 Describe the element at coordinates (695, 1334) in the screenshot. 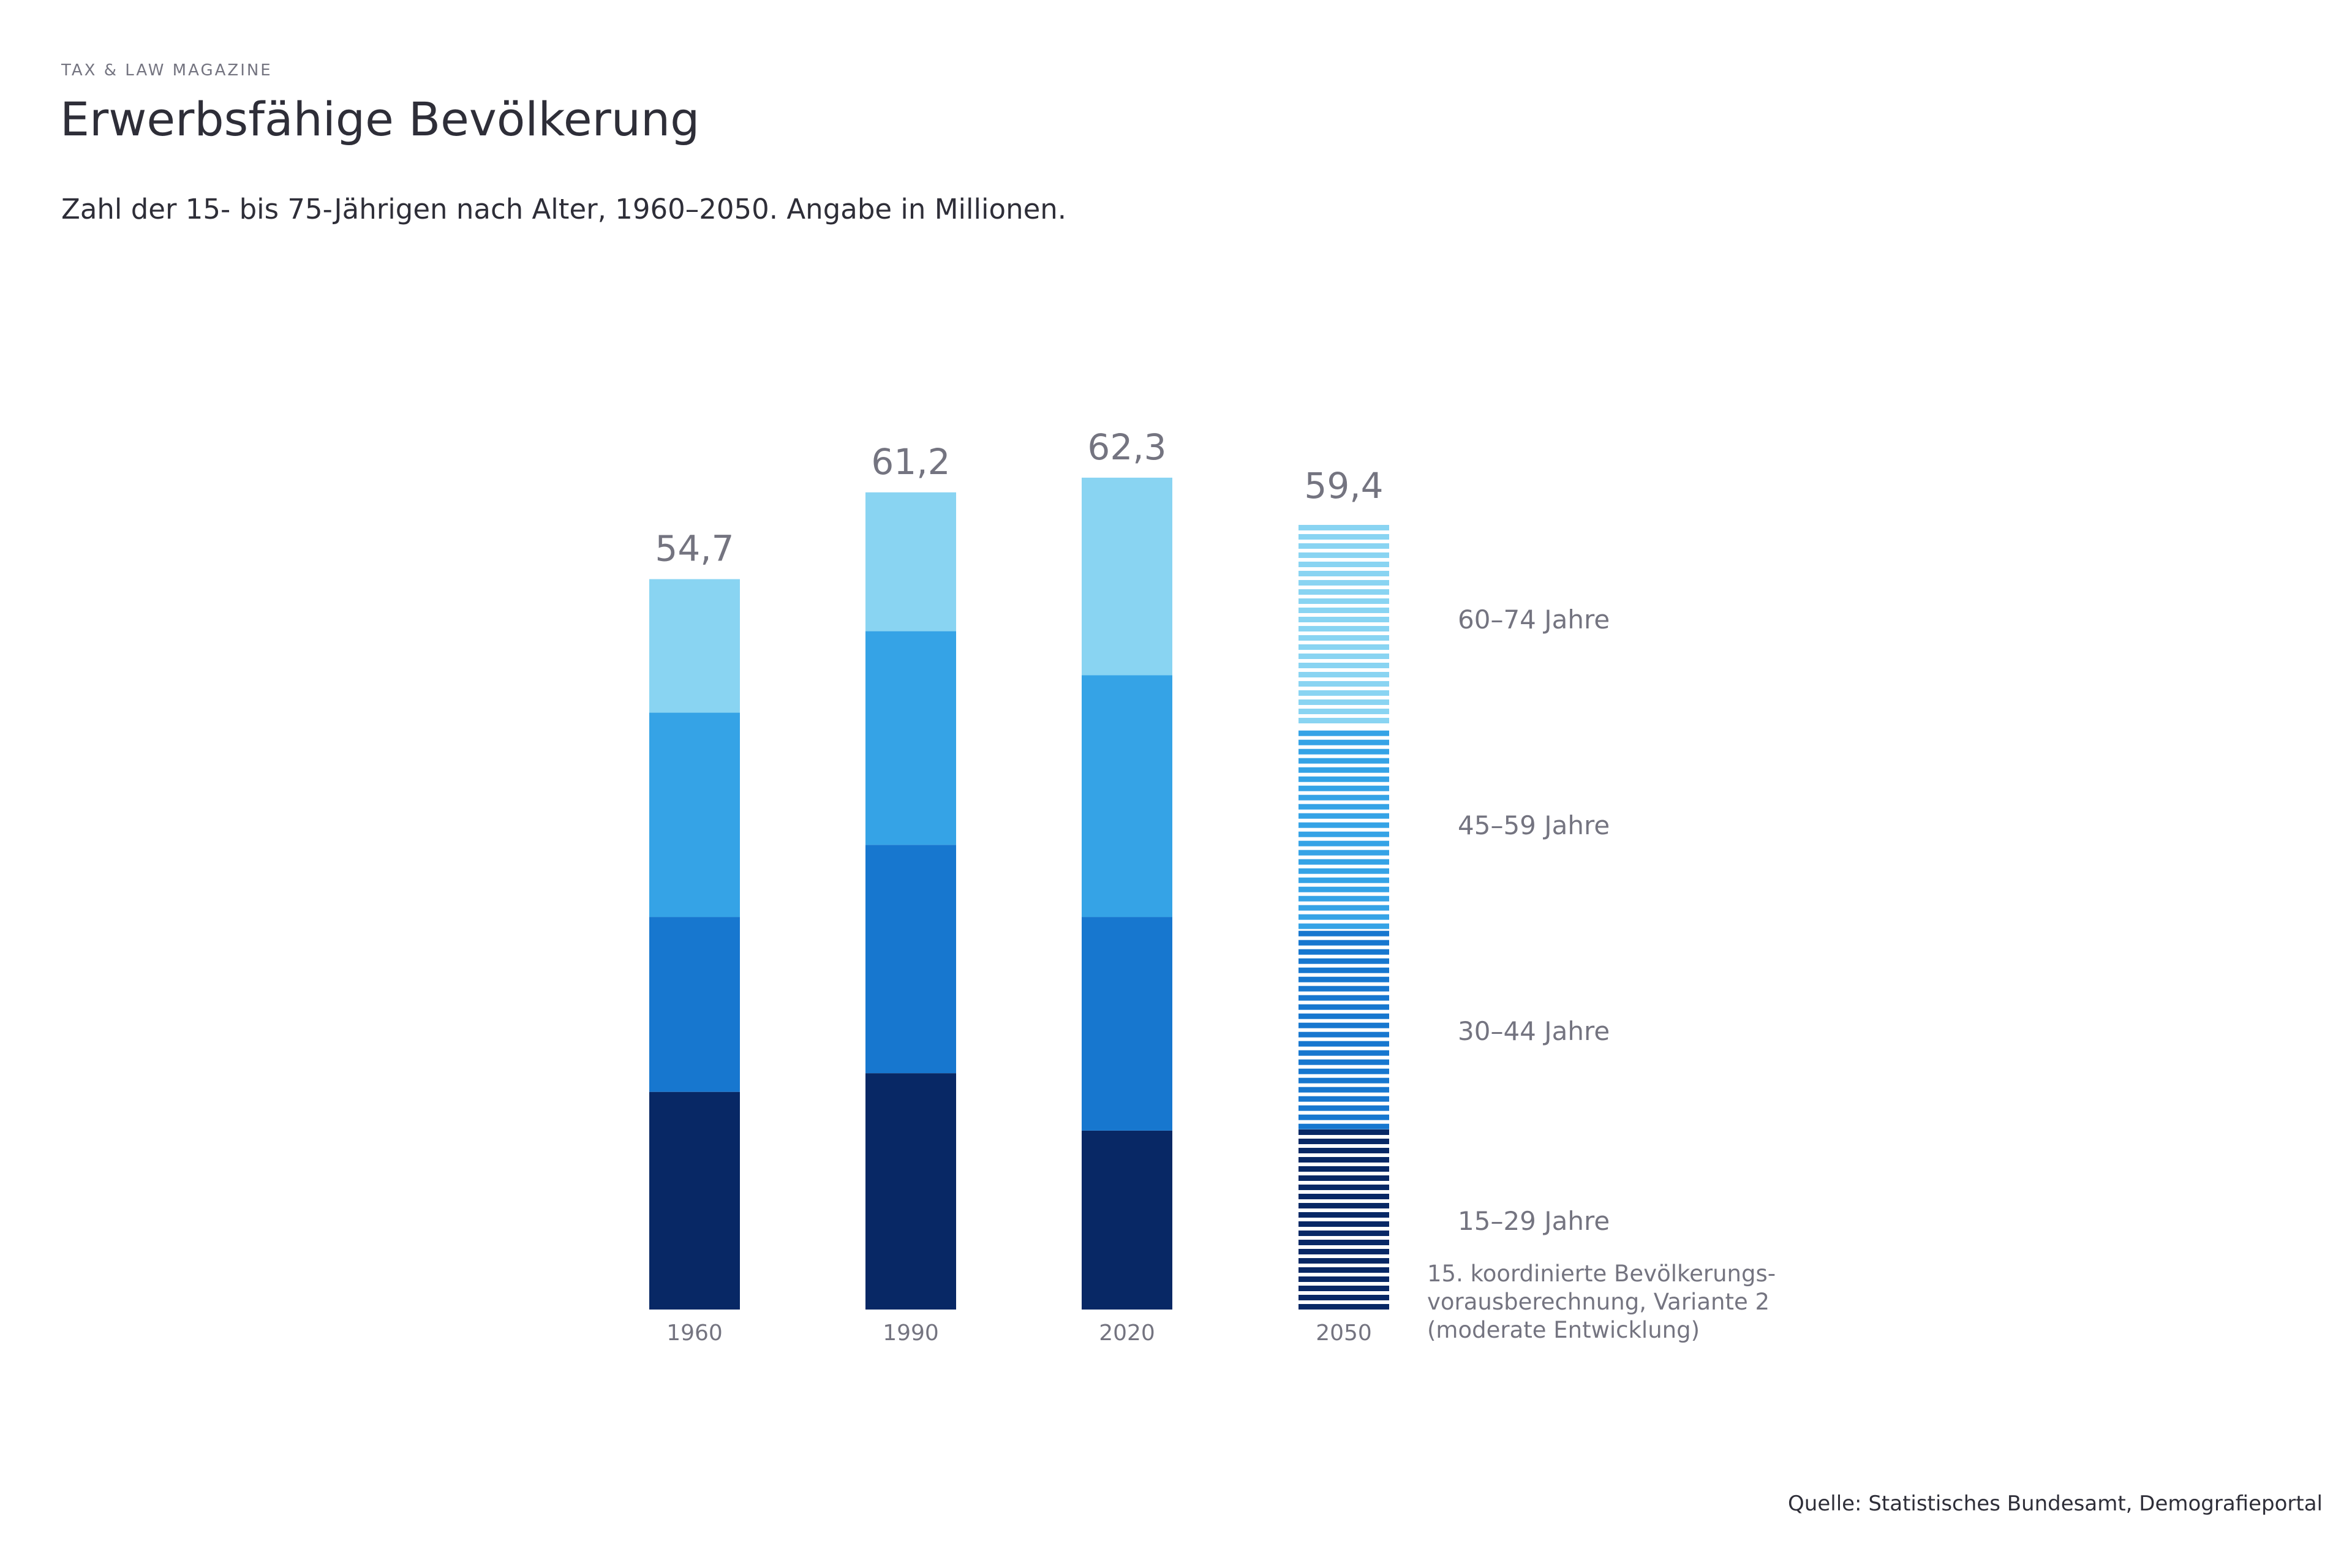

I see `category-label-1960: 1960` at that location.